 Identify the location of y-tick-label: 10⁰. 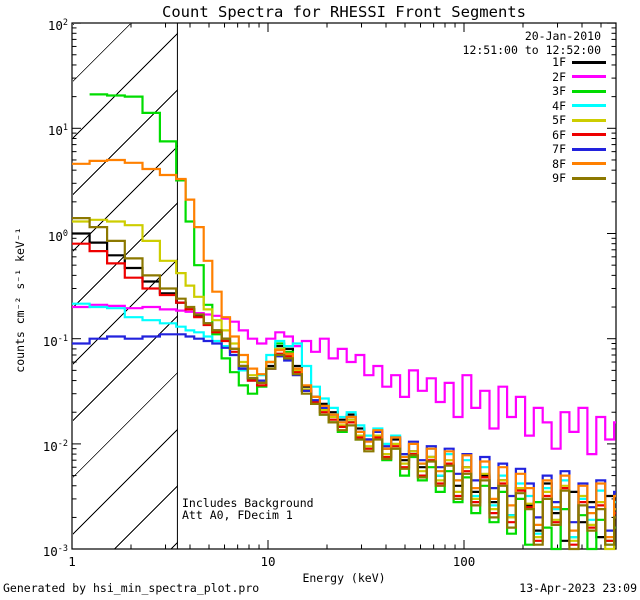
(57, 236).